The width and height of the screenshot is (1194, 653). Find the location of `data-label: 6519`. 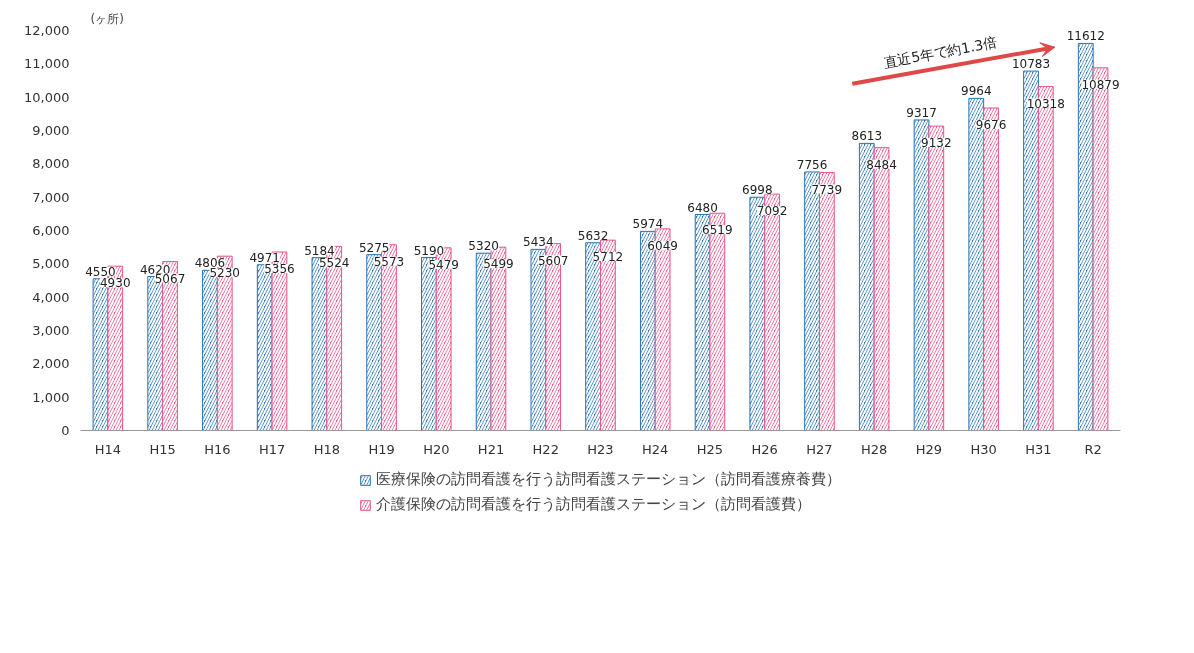

data-label: 6519 is located at coordinates (717, 230).